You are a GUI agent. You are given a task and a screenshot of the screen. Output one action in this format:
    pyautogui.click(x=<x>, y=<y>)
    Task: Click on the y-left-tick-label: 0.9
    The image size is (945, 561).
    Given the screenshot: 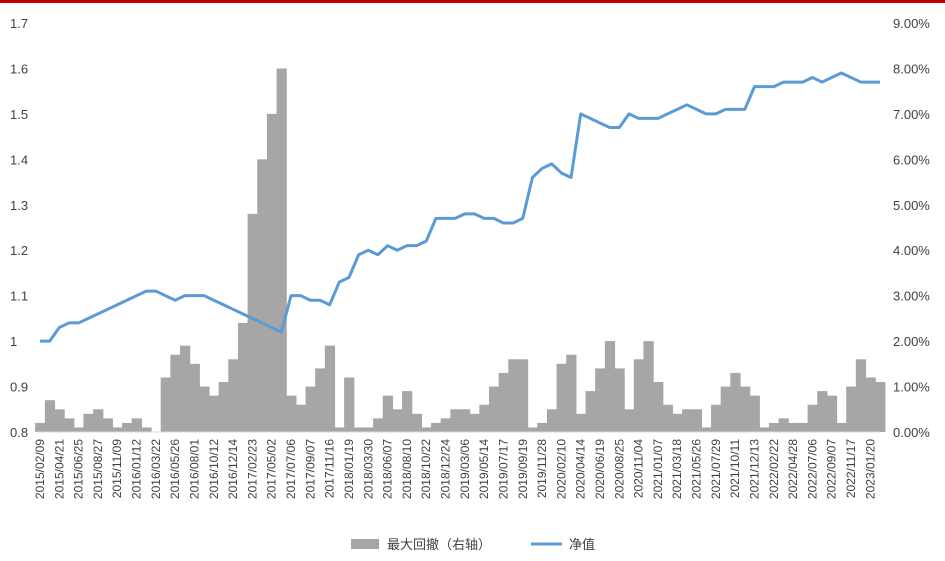 What is the action you would take?
    pyautogui.click(x=19, y=387)
    